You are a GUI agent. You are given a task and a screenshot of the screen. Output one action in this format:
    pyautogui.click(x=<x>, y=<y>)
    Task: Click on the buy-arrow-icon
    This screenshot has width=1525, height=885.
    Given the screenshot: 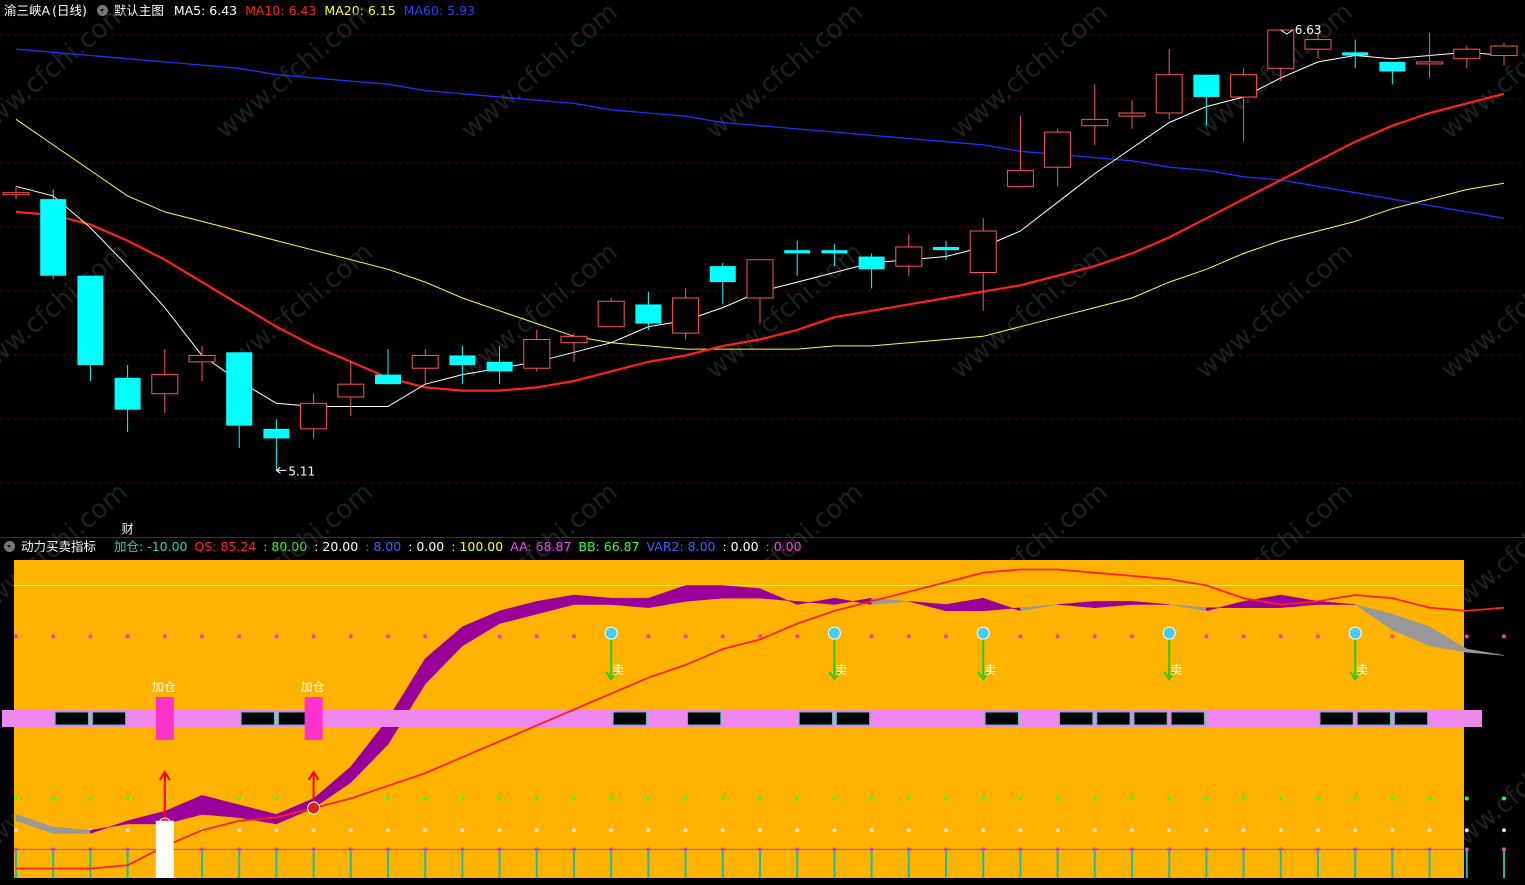 What is the action you would take?
    pyautogui.click(x=313, y=775)
    